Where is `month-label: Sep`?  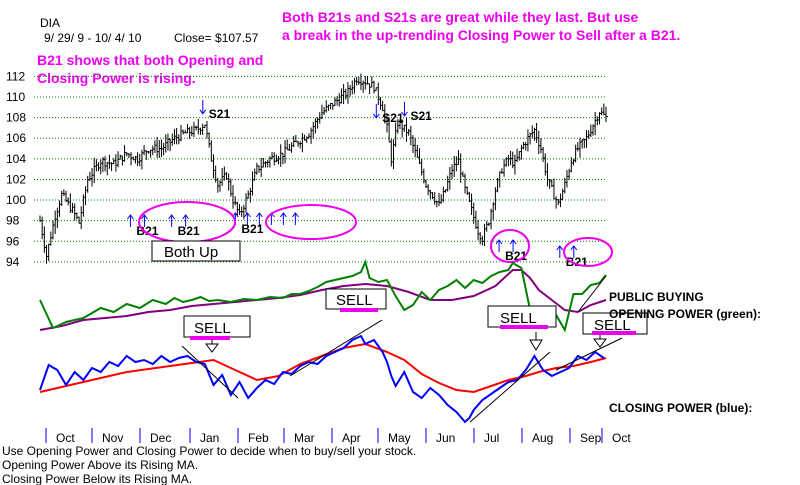
month-label: Sep is located at coordinates (591, 438).